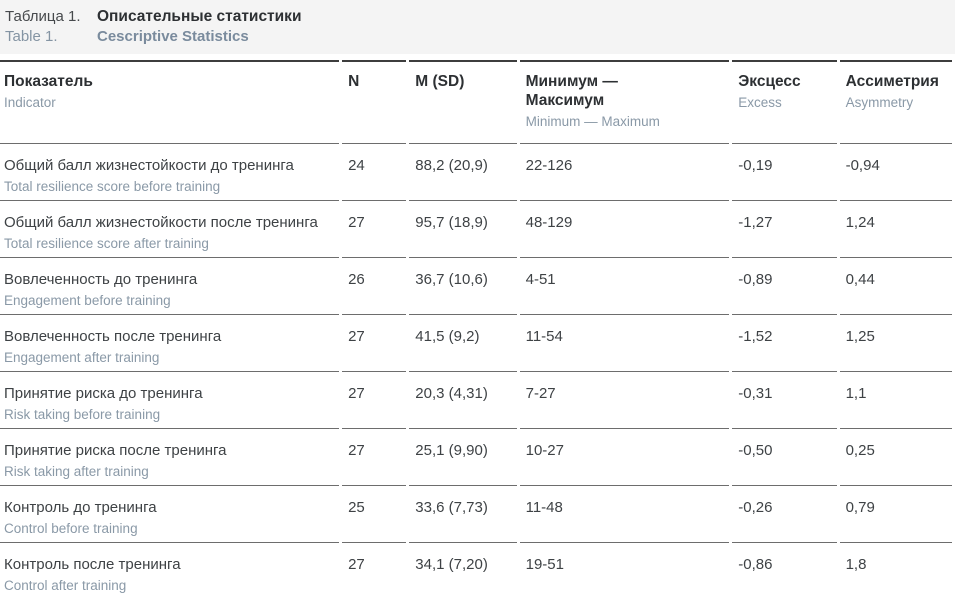 This screenshot has width=955, height=600. What do you see at coordinates (440, 81) in the screenshot?
I see `col-header-msd-label: M (SD)` at bounding box center [440, 81].